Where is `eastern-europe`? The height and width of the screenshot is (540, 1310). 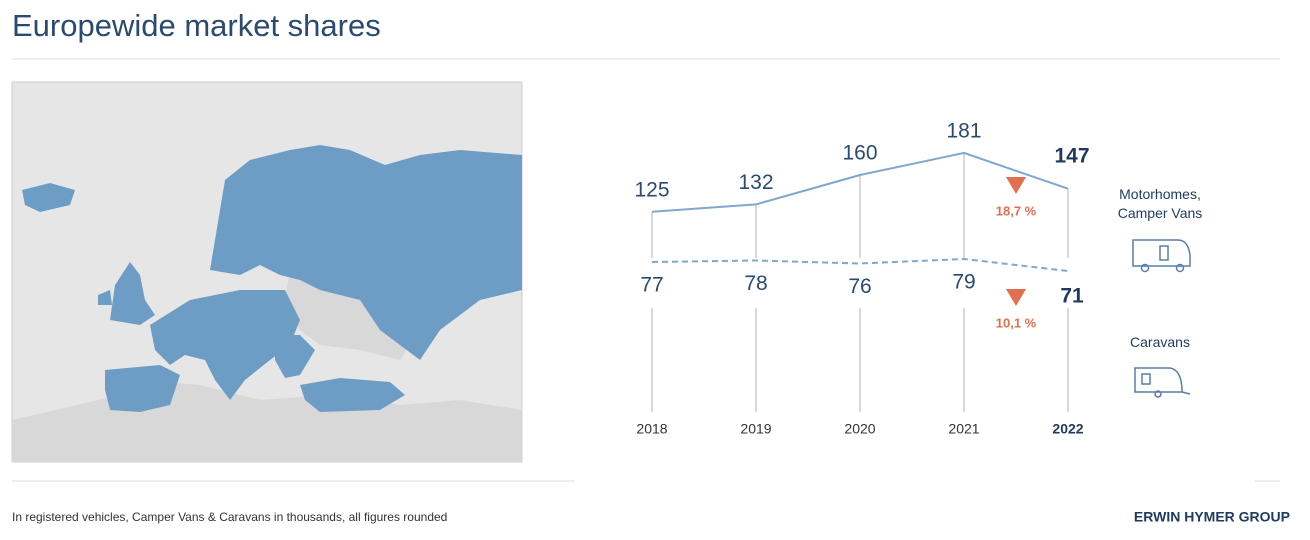 eastern-europe is located at coordinates (352, 315).